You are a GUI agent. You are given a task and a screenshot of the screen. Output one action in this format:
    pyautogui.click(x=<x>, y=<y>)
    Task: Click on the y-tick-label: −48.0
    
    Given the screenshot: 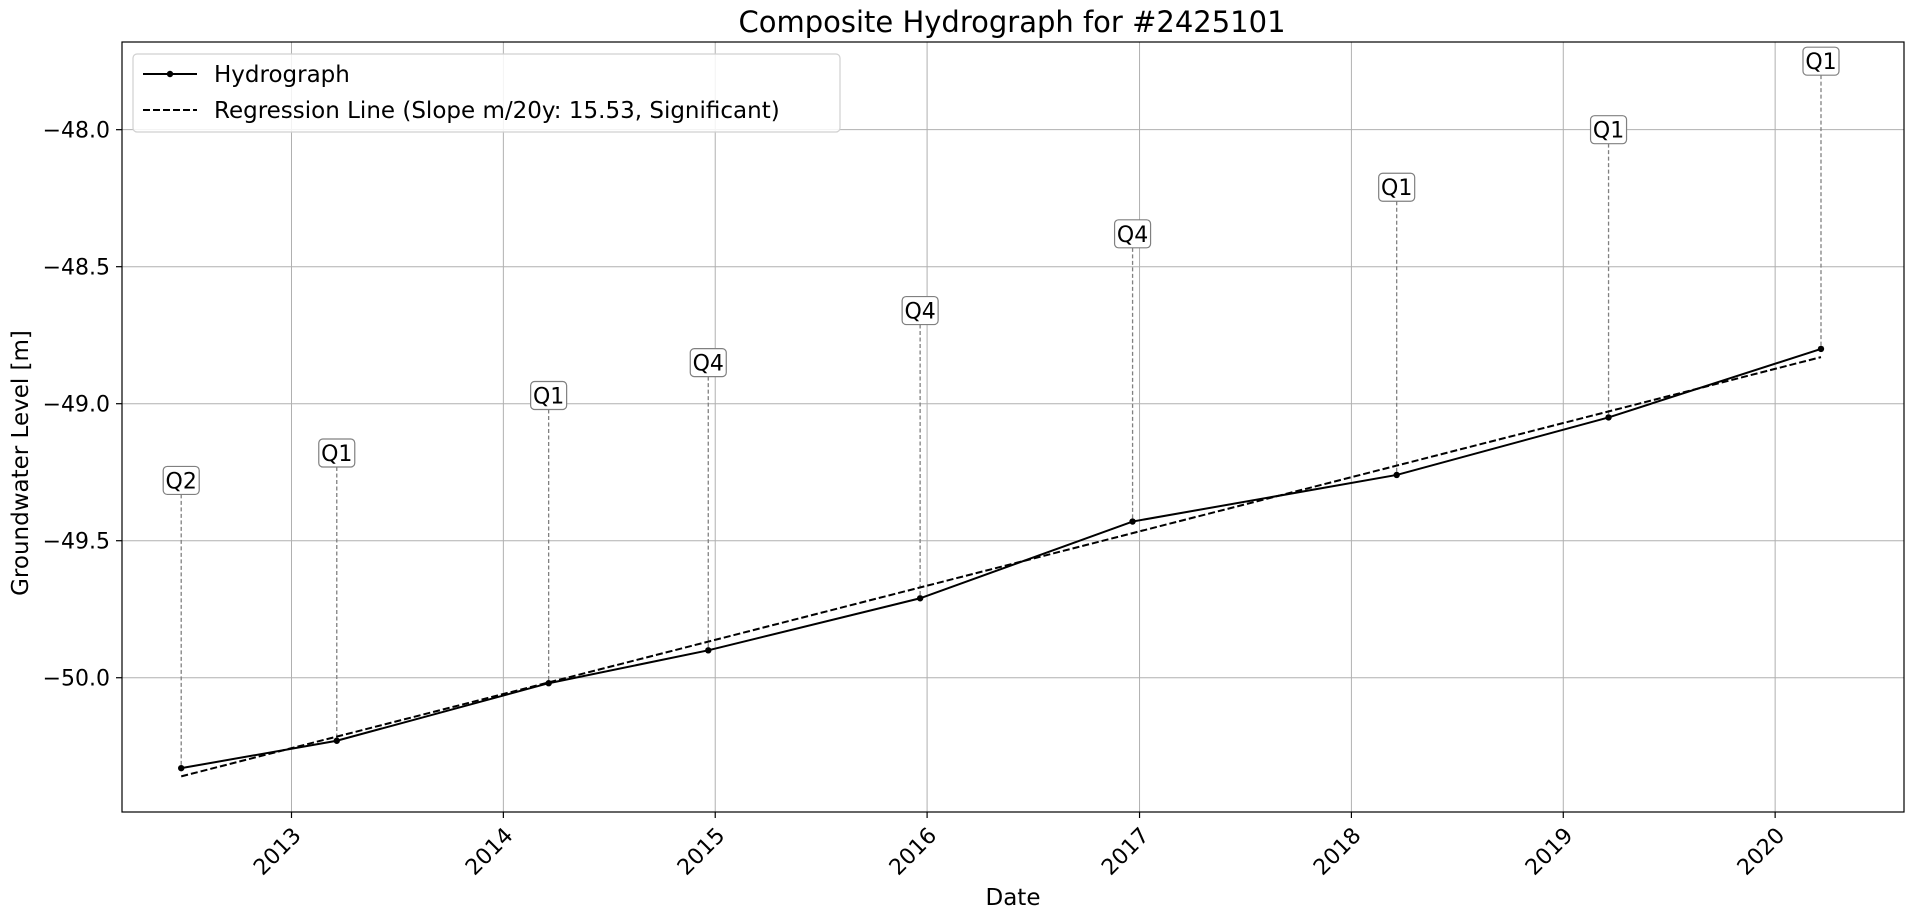 What is the action you would take?
    pyautogui.click(x=76, y=131)
    